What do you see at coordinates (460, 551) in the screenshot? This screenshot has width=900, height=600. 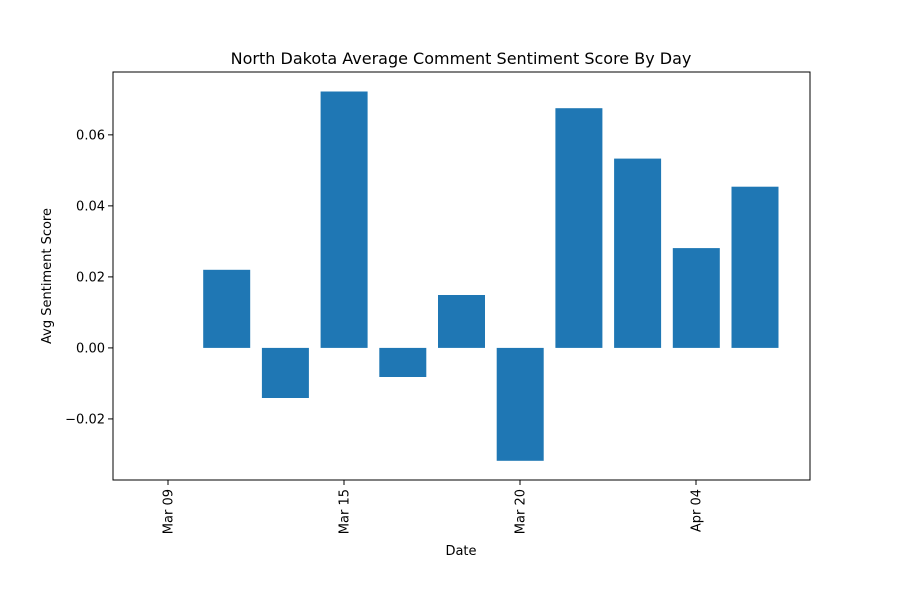 I see `x-axis-label: Date` at bounding box center [460, 551].